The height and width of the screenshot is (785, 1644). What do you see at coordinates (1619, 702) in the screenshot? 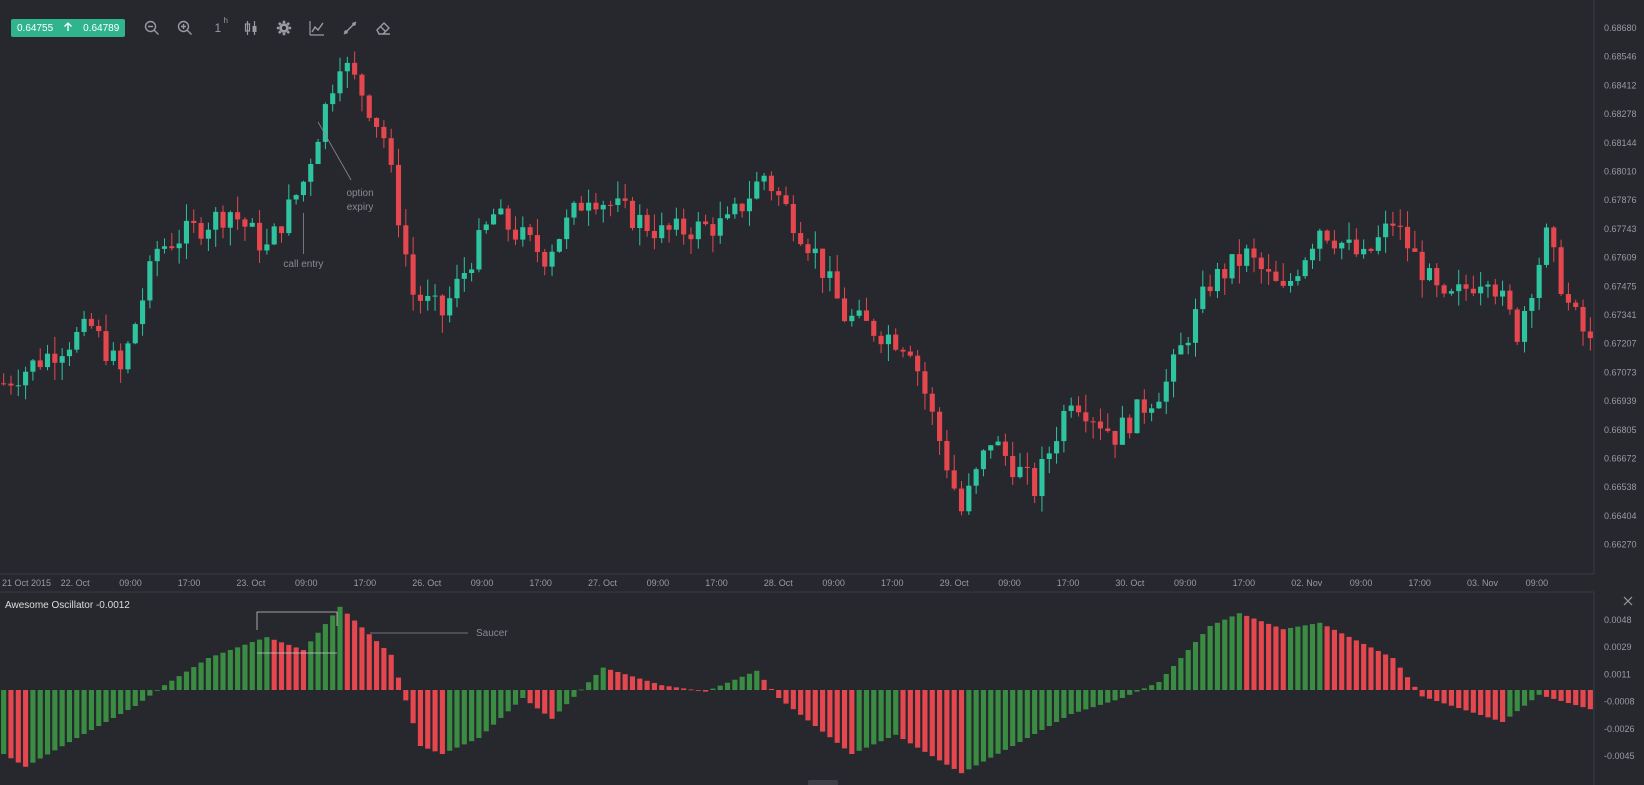
I see `oscillator-tick-label: -0.0008` at bounding box center [1619, 702].